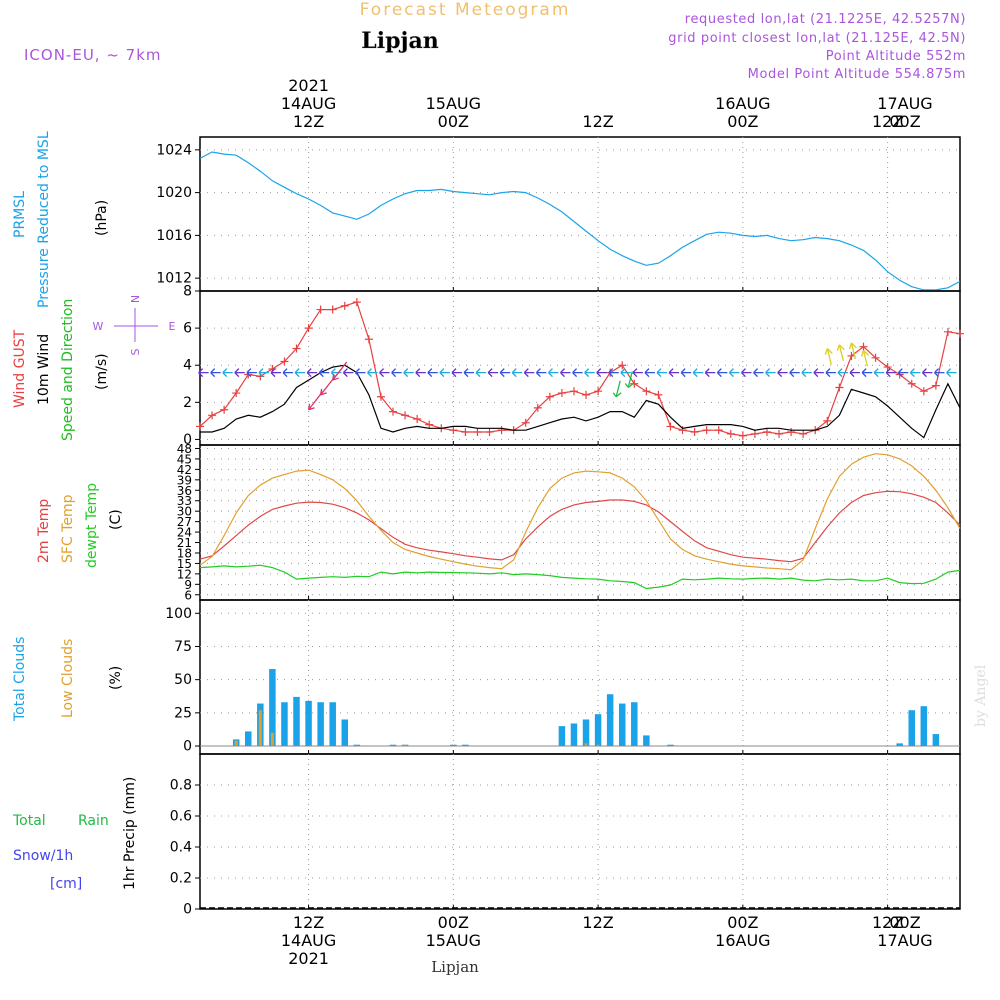  I want to click on temp-label-2m: 2m Temp, so click(44, 531).